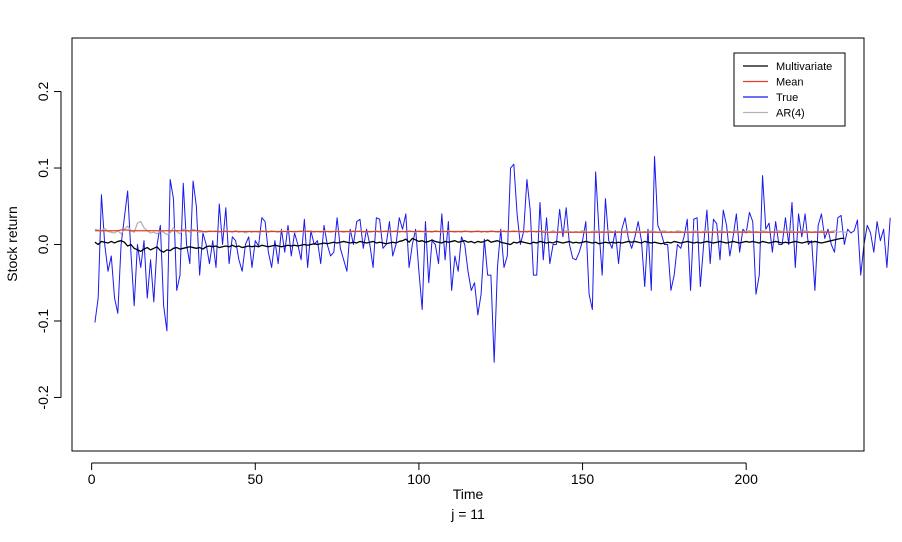  I want to click on x-tick-label: 150, so click(583, 479).